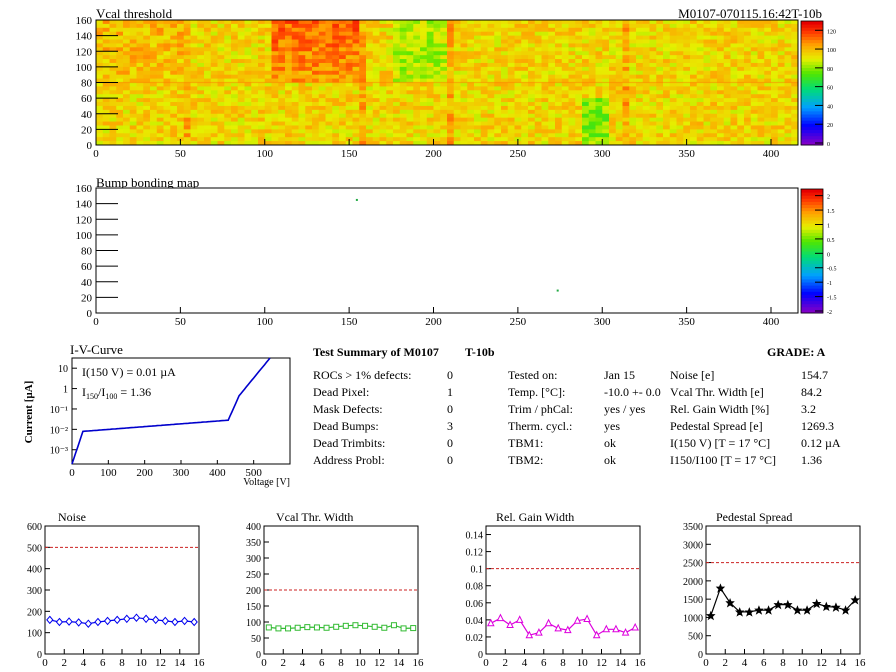 The width and height of the screenshot is (896, 672). I want to click on summary-label-right: Vcal Thr. Width [e], so click(717, 392).